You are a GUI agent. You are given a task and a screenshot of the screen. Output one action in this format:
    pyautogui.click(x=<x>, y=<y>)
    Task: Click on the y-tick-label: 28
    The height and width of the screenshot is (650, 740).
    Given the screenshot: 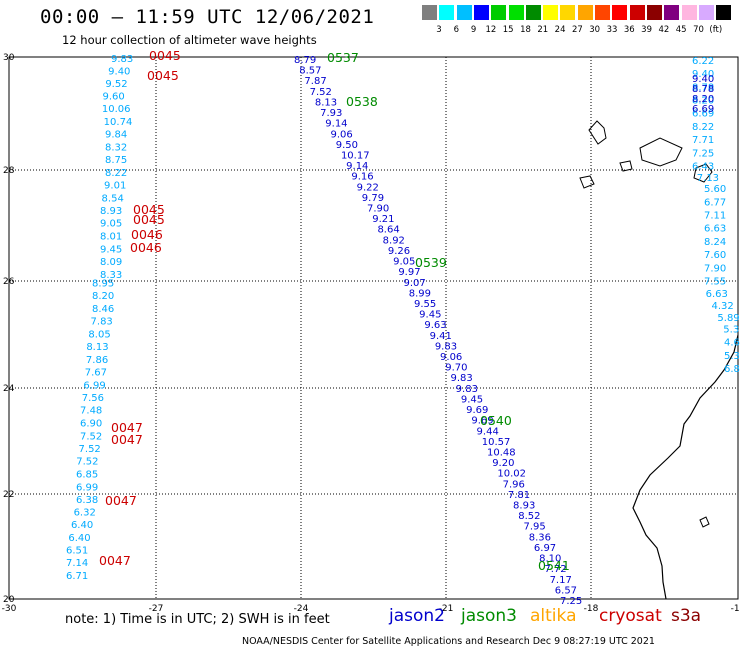 What is the action you would take?
    pyautogui.click(x=9, y=171)
    